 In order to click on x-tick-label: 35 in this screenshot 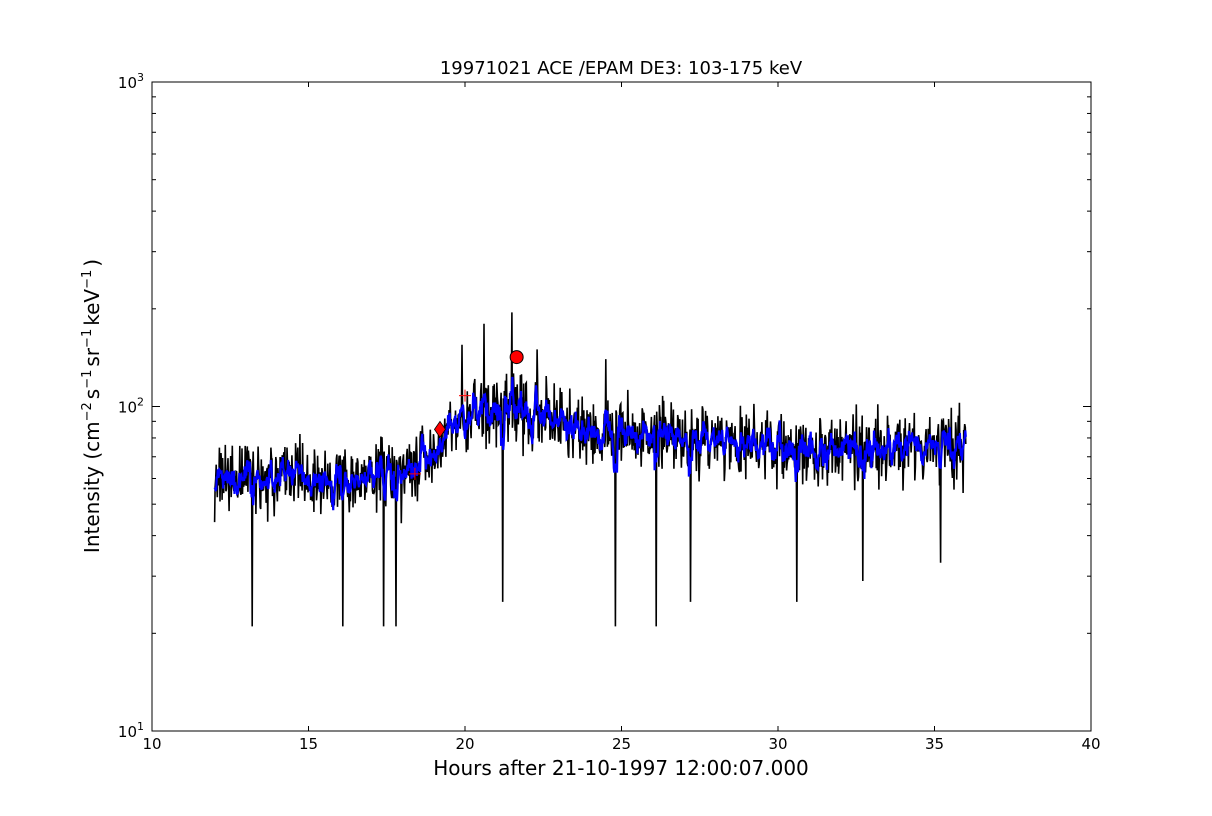, I will do `click(934, 744)`.